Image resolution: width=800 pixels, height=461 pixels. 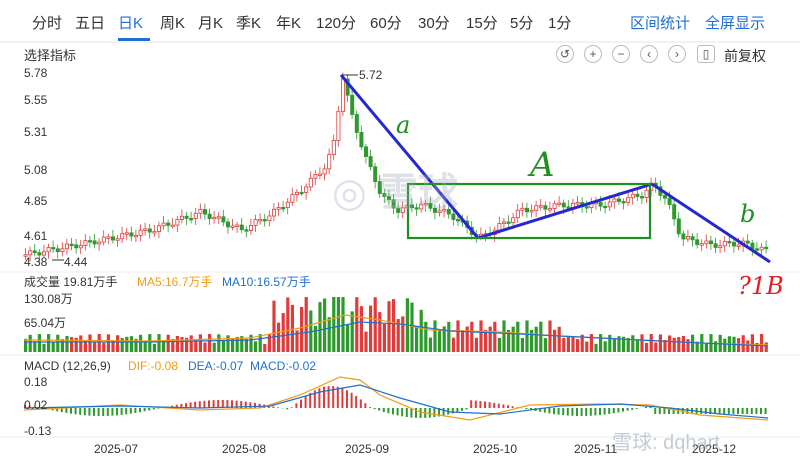 I want to click on tab-5: 月K, so click(x=211, y=23).